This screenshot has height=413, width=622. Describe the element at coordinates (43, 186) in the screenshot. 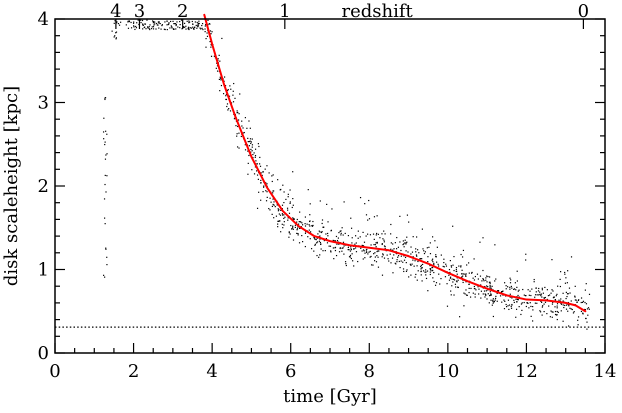

I see `y-tick-label: 2` at that location.